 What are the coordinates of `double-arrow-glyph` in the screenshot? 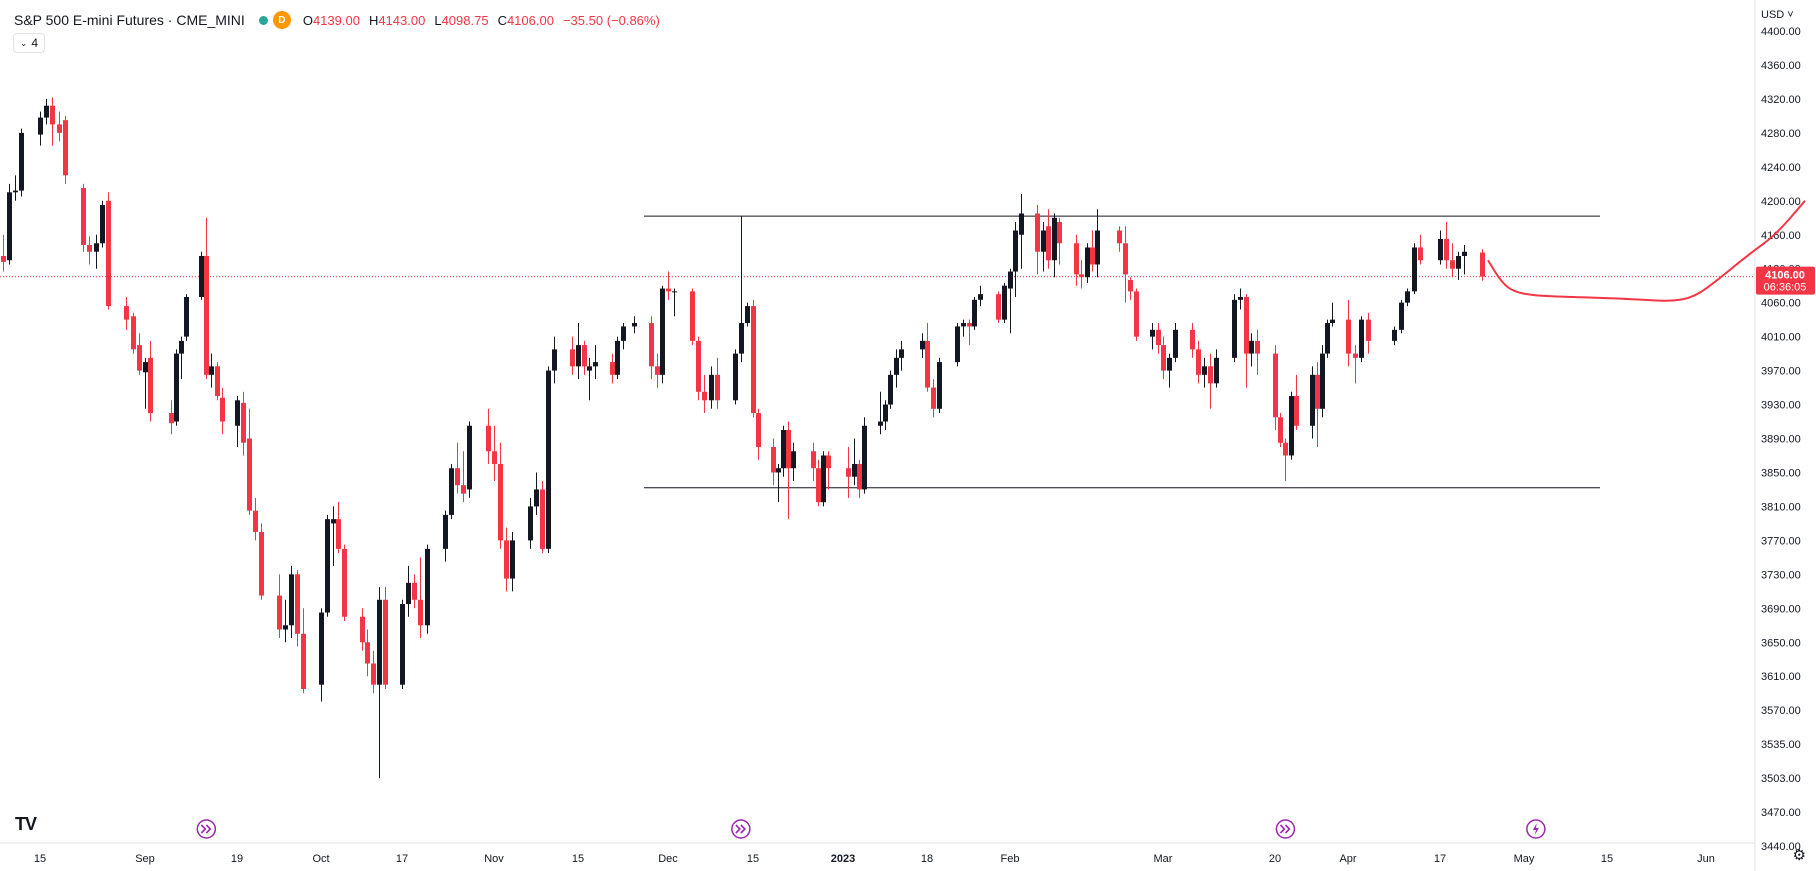 It's located at (206, 829).